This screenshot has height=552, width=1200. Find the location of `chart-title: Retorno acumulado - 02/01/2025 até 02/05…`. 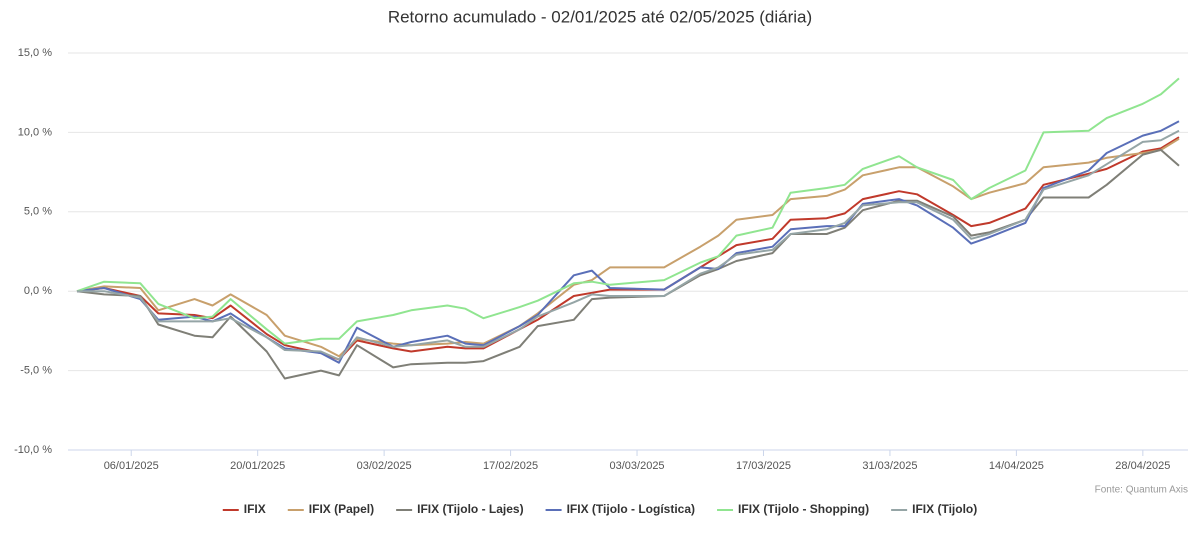

chart-title: Retorno acumulado - 02/01/2025 até 02/05… is located at coordinates (600, 16).